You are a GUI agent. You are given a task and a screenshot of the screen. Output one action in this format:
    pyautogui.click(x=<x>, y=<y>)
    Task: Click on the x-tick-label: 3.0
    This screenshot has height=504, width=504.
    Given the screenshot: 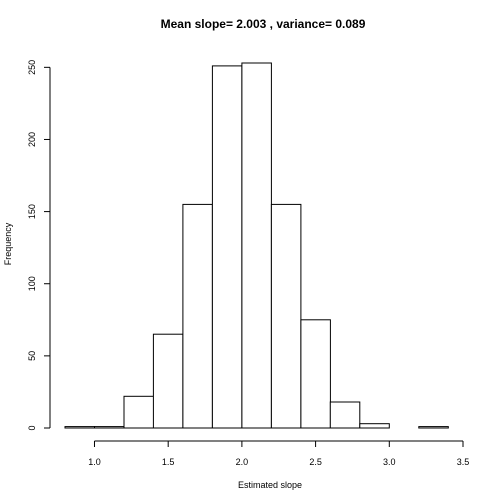 What is the action you would take?
    pyautogui.click(x=389, y=462)
    